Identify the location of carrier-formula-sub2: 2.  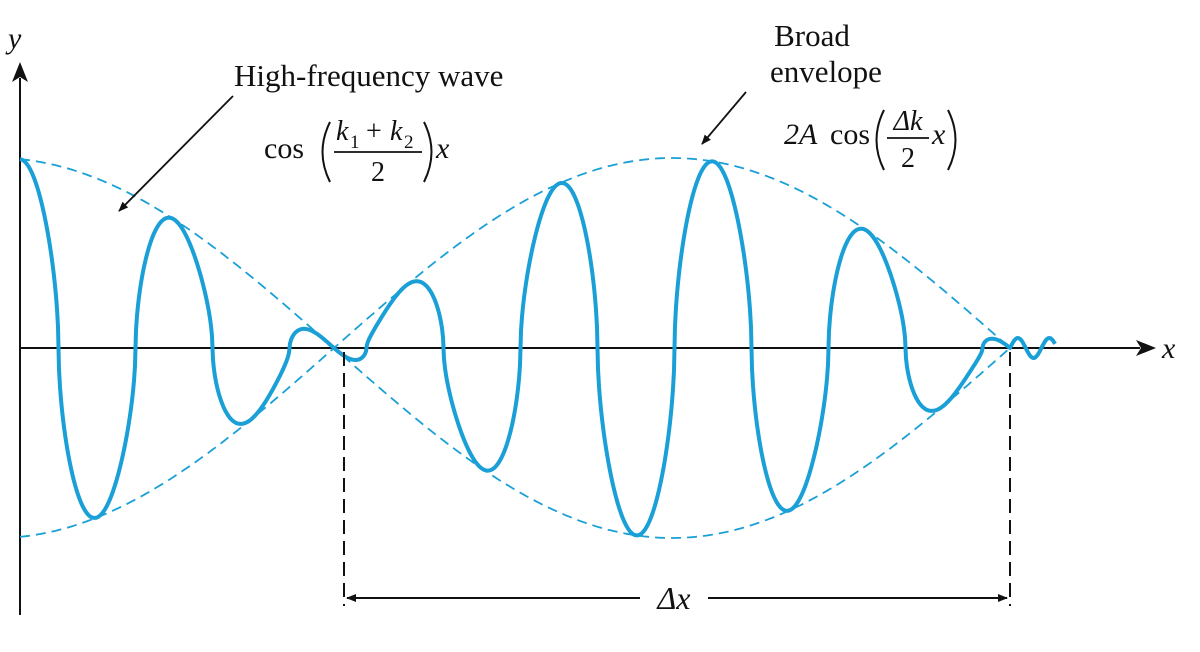
(409, 142).